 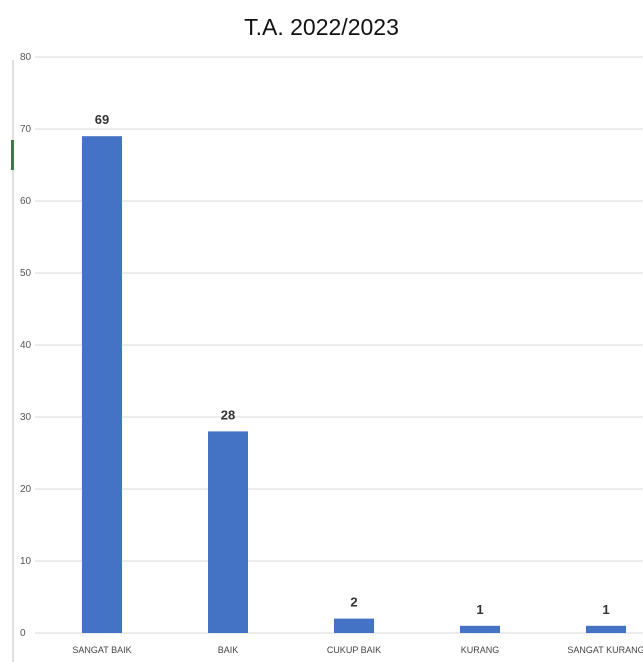 What do you see at coordinates (26, 57) in the screenshot?
I see `y-tick-label: 80` at bounding box center [26, 57].